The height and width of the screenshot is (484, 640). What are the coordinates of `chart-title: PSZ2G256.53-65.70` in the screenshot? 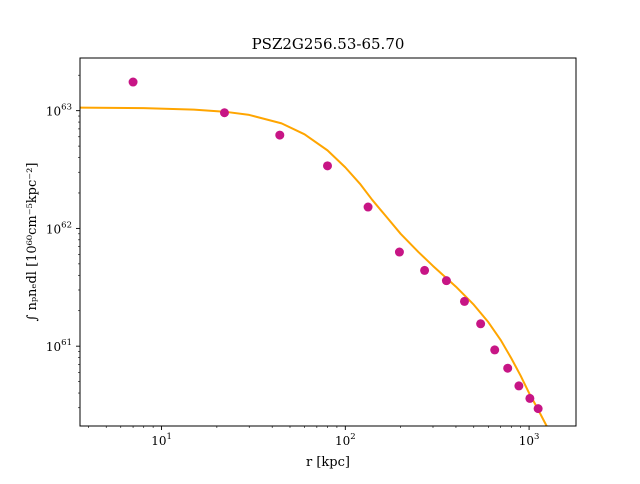 It's located at (328, 44).